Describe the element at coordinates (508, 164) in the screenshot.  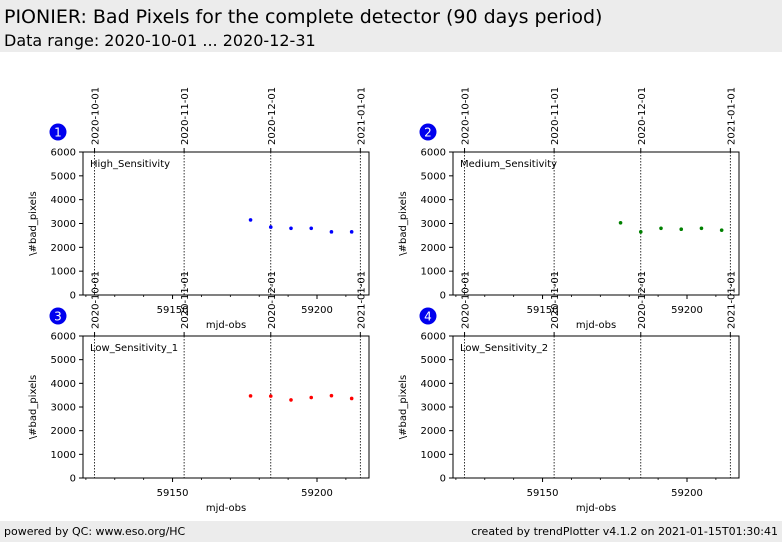
I see `panel-label: Medium_Sensitivity` at that location.